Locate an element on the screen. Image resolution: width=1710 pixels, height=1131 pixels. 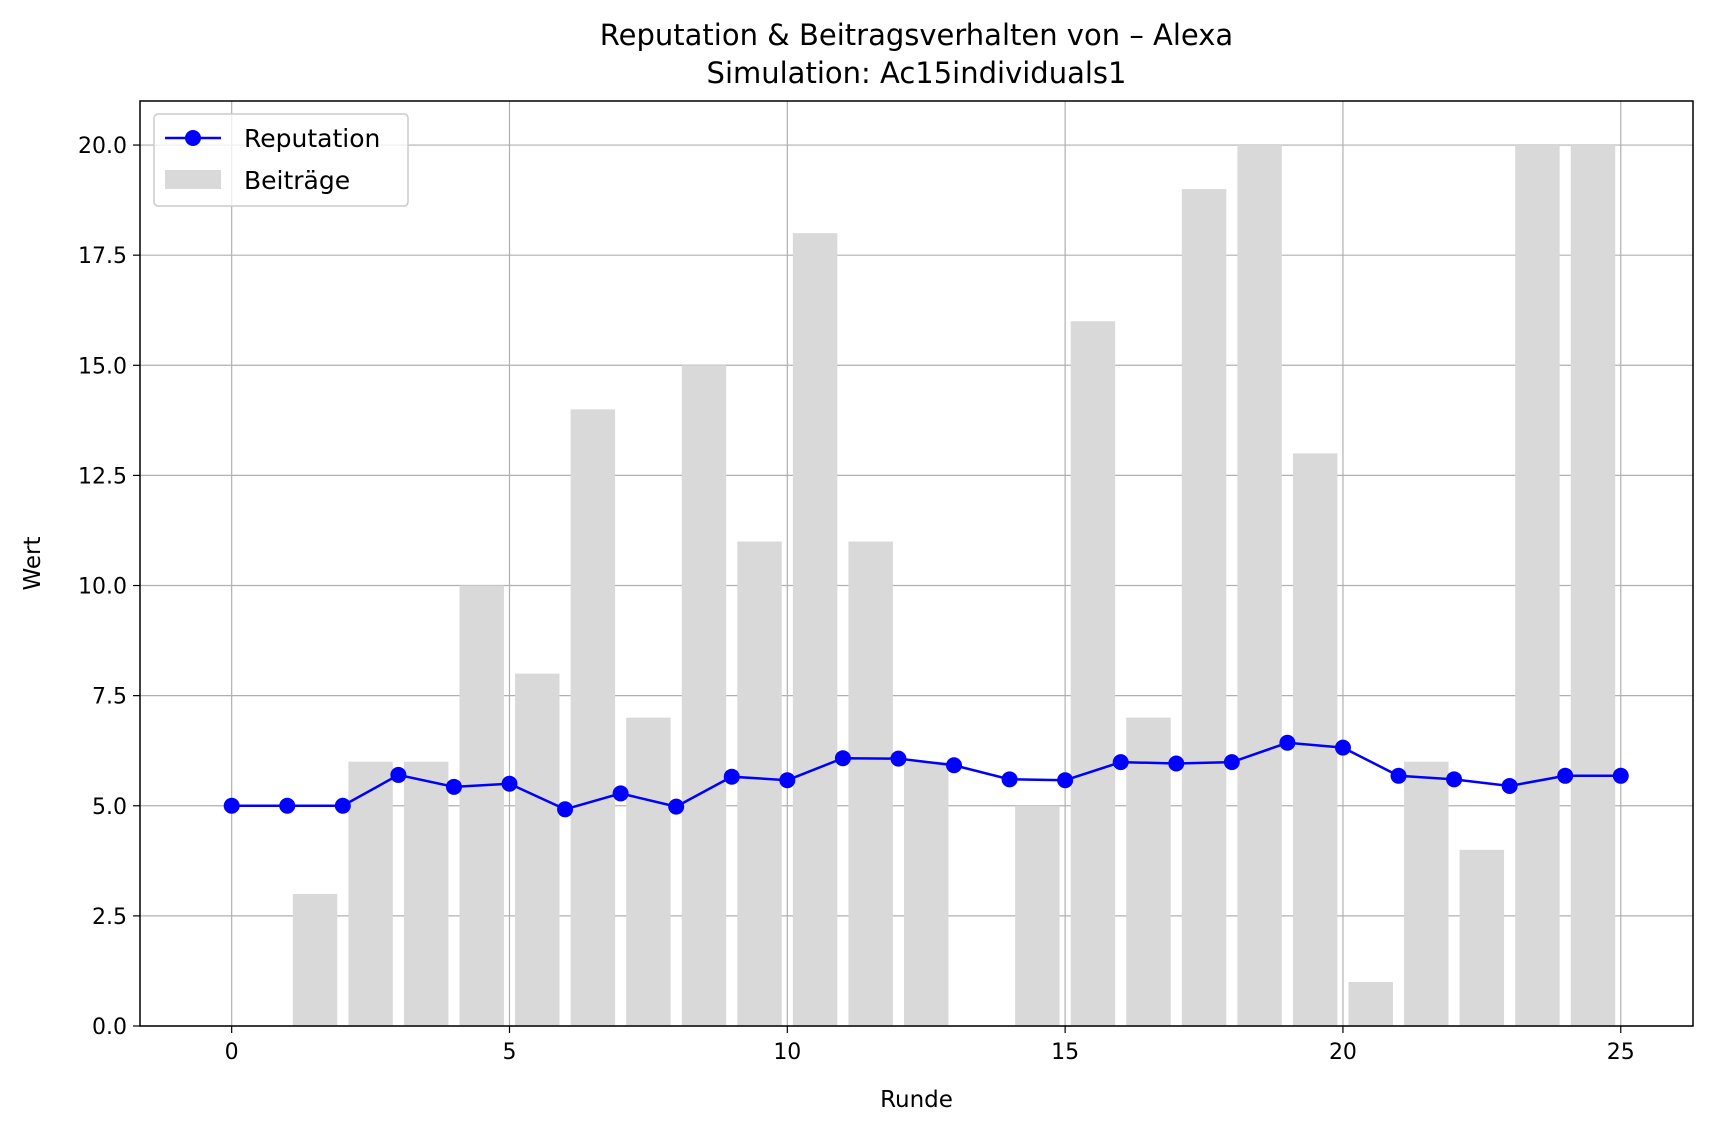
chart-subtitle: Simulation: Ac15individuals1 is located at coordinates (917, 73).